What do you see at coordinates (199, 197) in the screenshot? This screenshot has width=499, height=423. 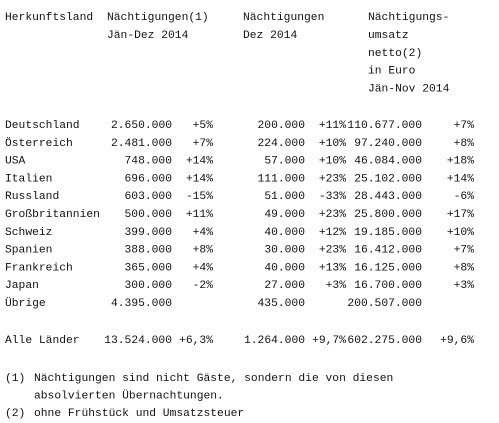 I see `table-cell: -15%` at bounding box center [199, 197].